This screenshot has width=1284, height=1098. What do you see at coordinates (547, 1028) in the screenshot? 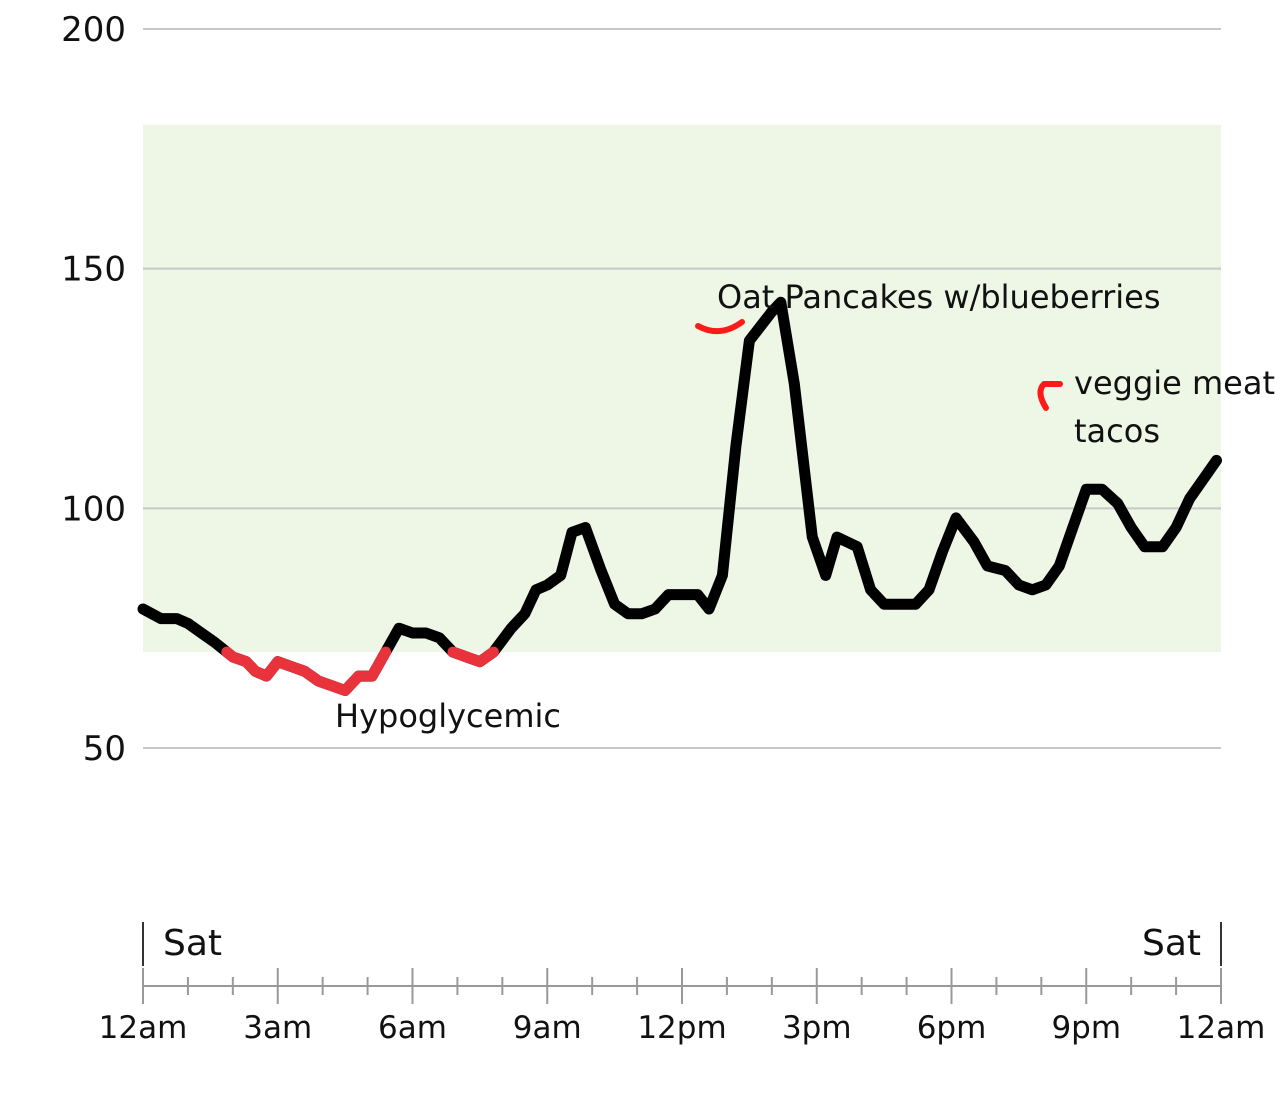
I see `x-tick-label: 9am` at bounding box center [547, 1028].